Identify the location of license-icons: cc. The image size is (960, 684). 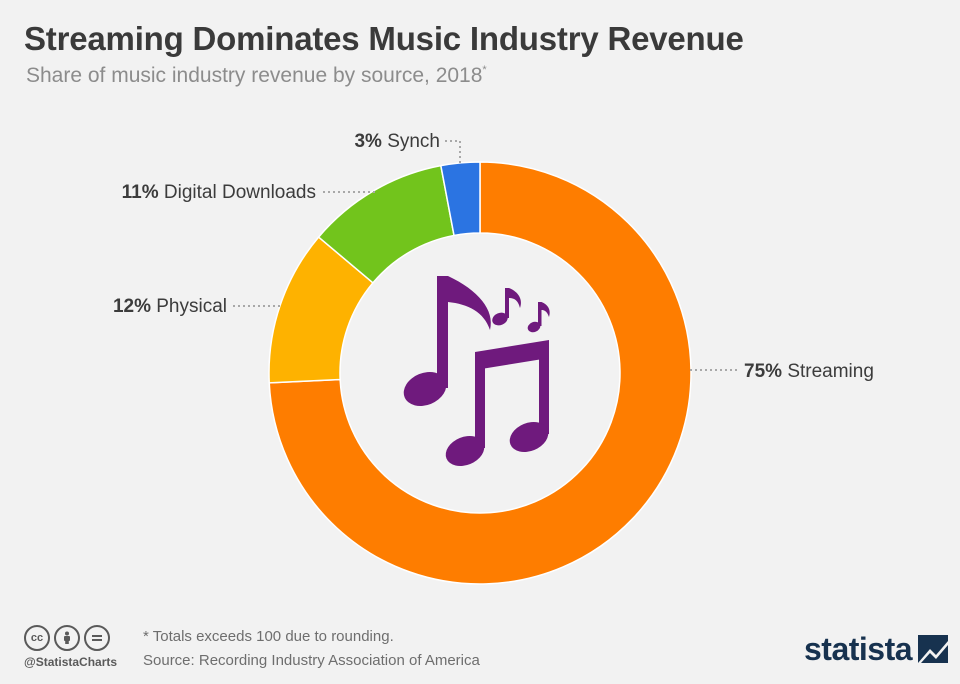
(67, 638).